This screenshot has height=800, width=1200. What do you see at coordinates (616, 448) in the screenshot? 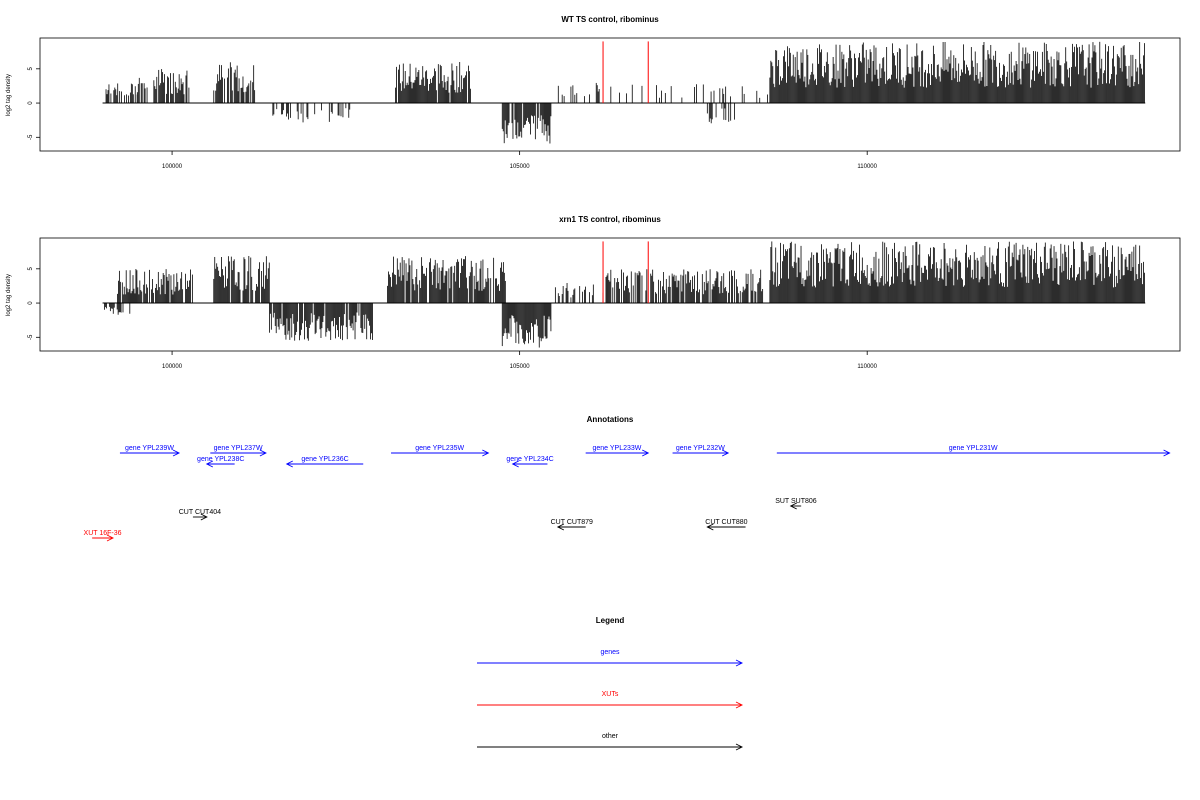
I see `feature-label: gene YPL233W` at bounding box center [616, 448].